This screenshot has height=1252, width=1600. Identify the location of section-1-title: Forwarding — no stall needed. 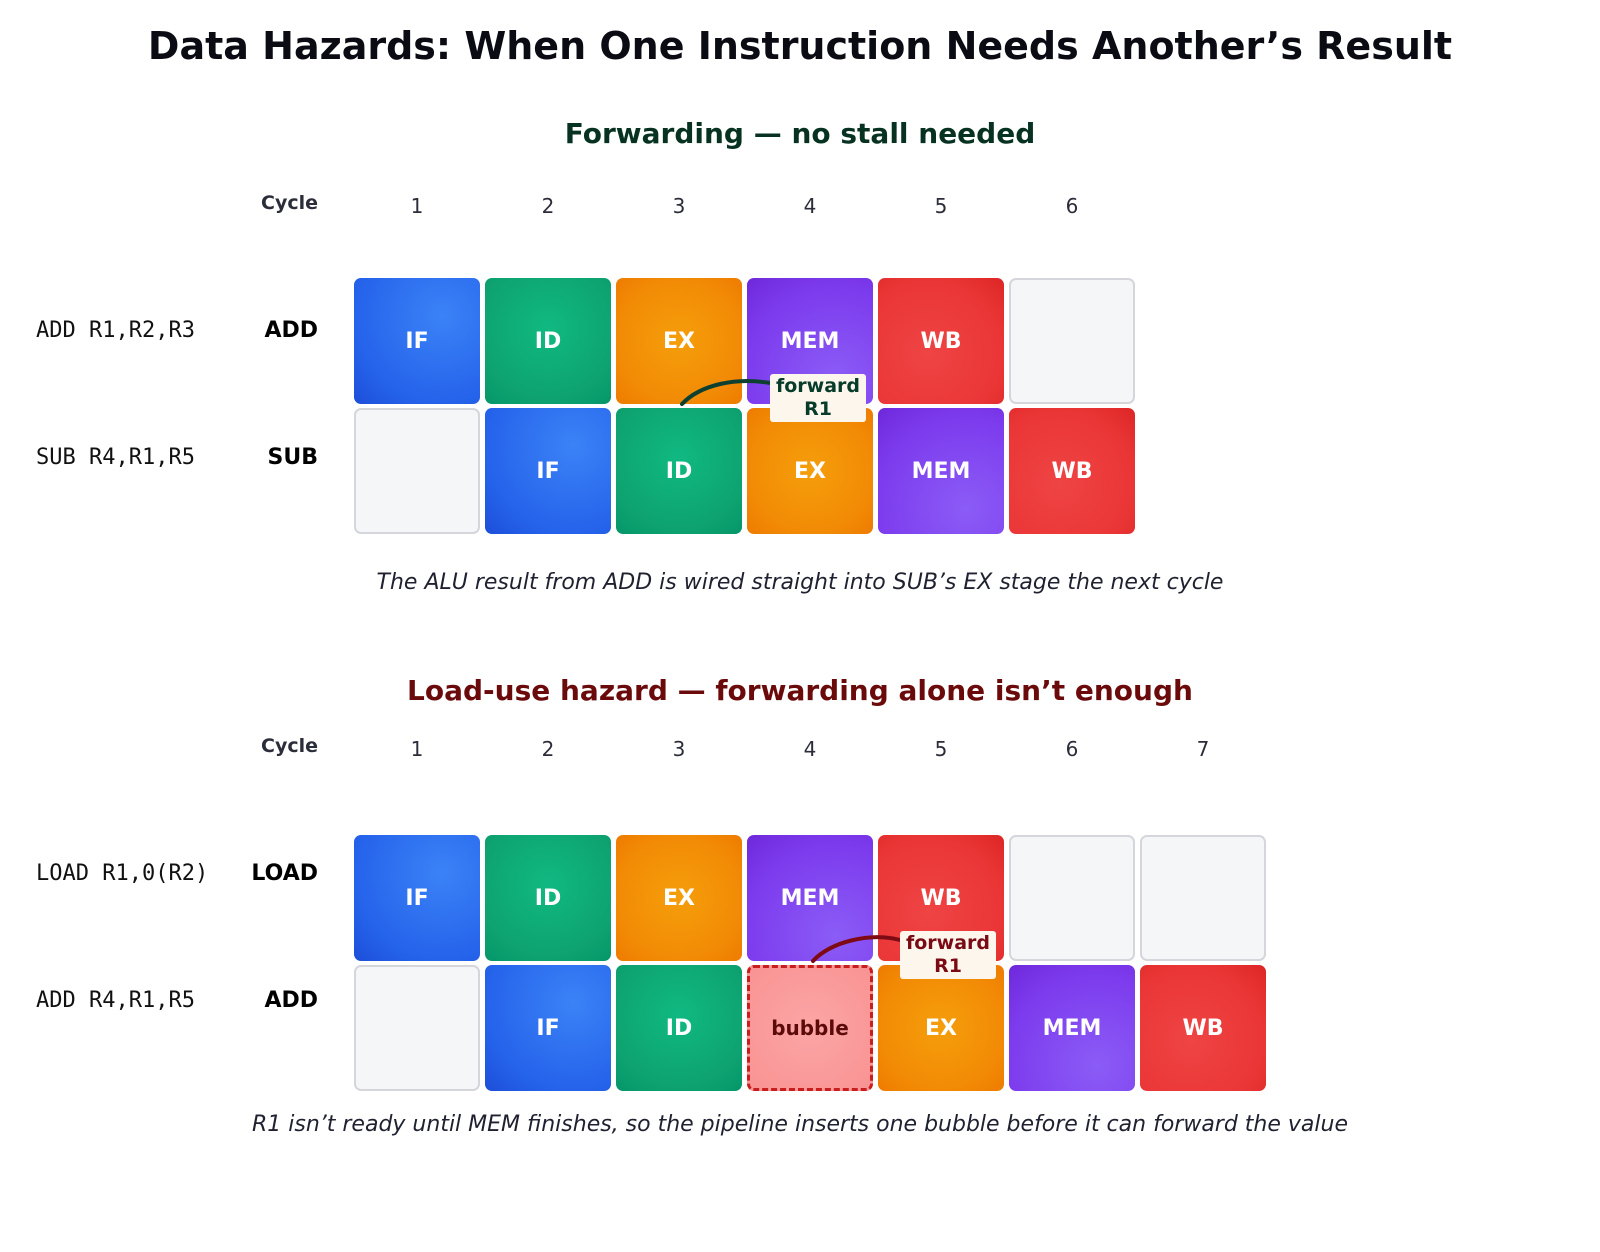
(800, 133).